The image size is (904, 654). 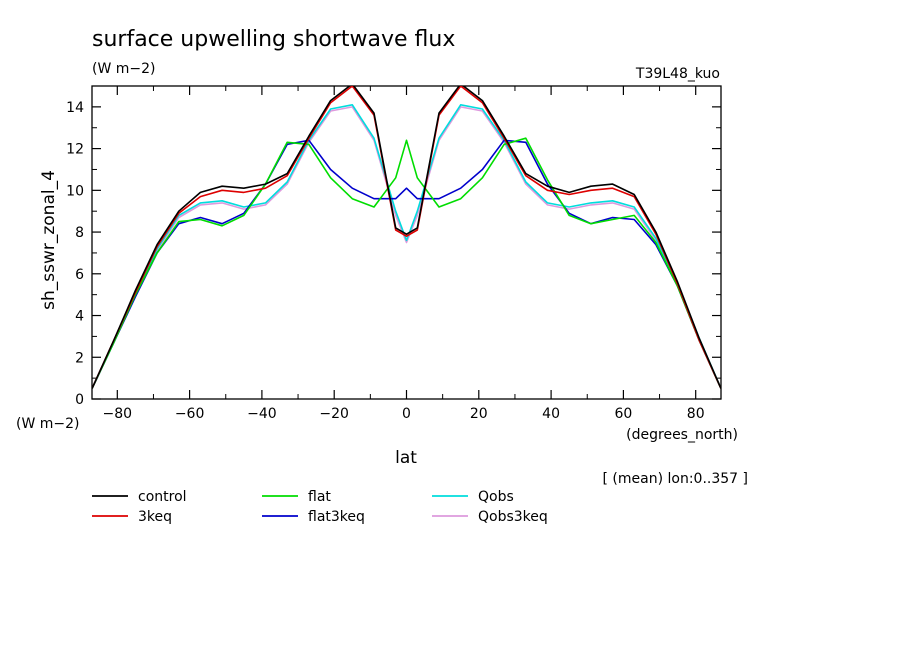 What do you see at coordinates (124, 69) in the screenshot?
I see `chart-units: (W m−2)` at bounding box center [124, 69].